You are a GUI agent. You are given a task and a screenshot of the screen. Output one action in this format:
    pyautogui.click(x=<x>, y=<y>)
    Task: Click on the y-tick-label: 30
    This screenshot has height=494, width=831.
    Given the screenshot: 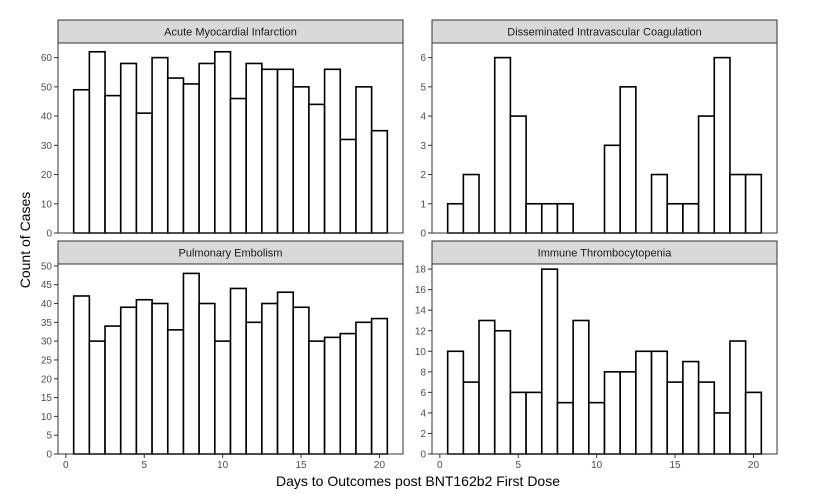 What is the action you would take?
    pyautogui.click(x=47, y=342)
    